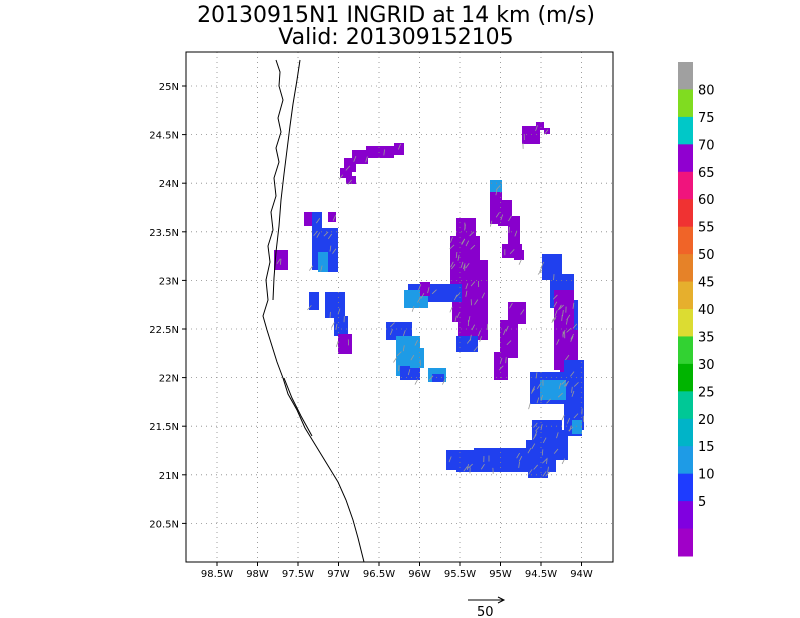  Describe the element at coordinates (169, 184) in the screenshot. I see `y-tick-label: 24N` at that location.